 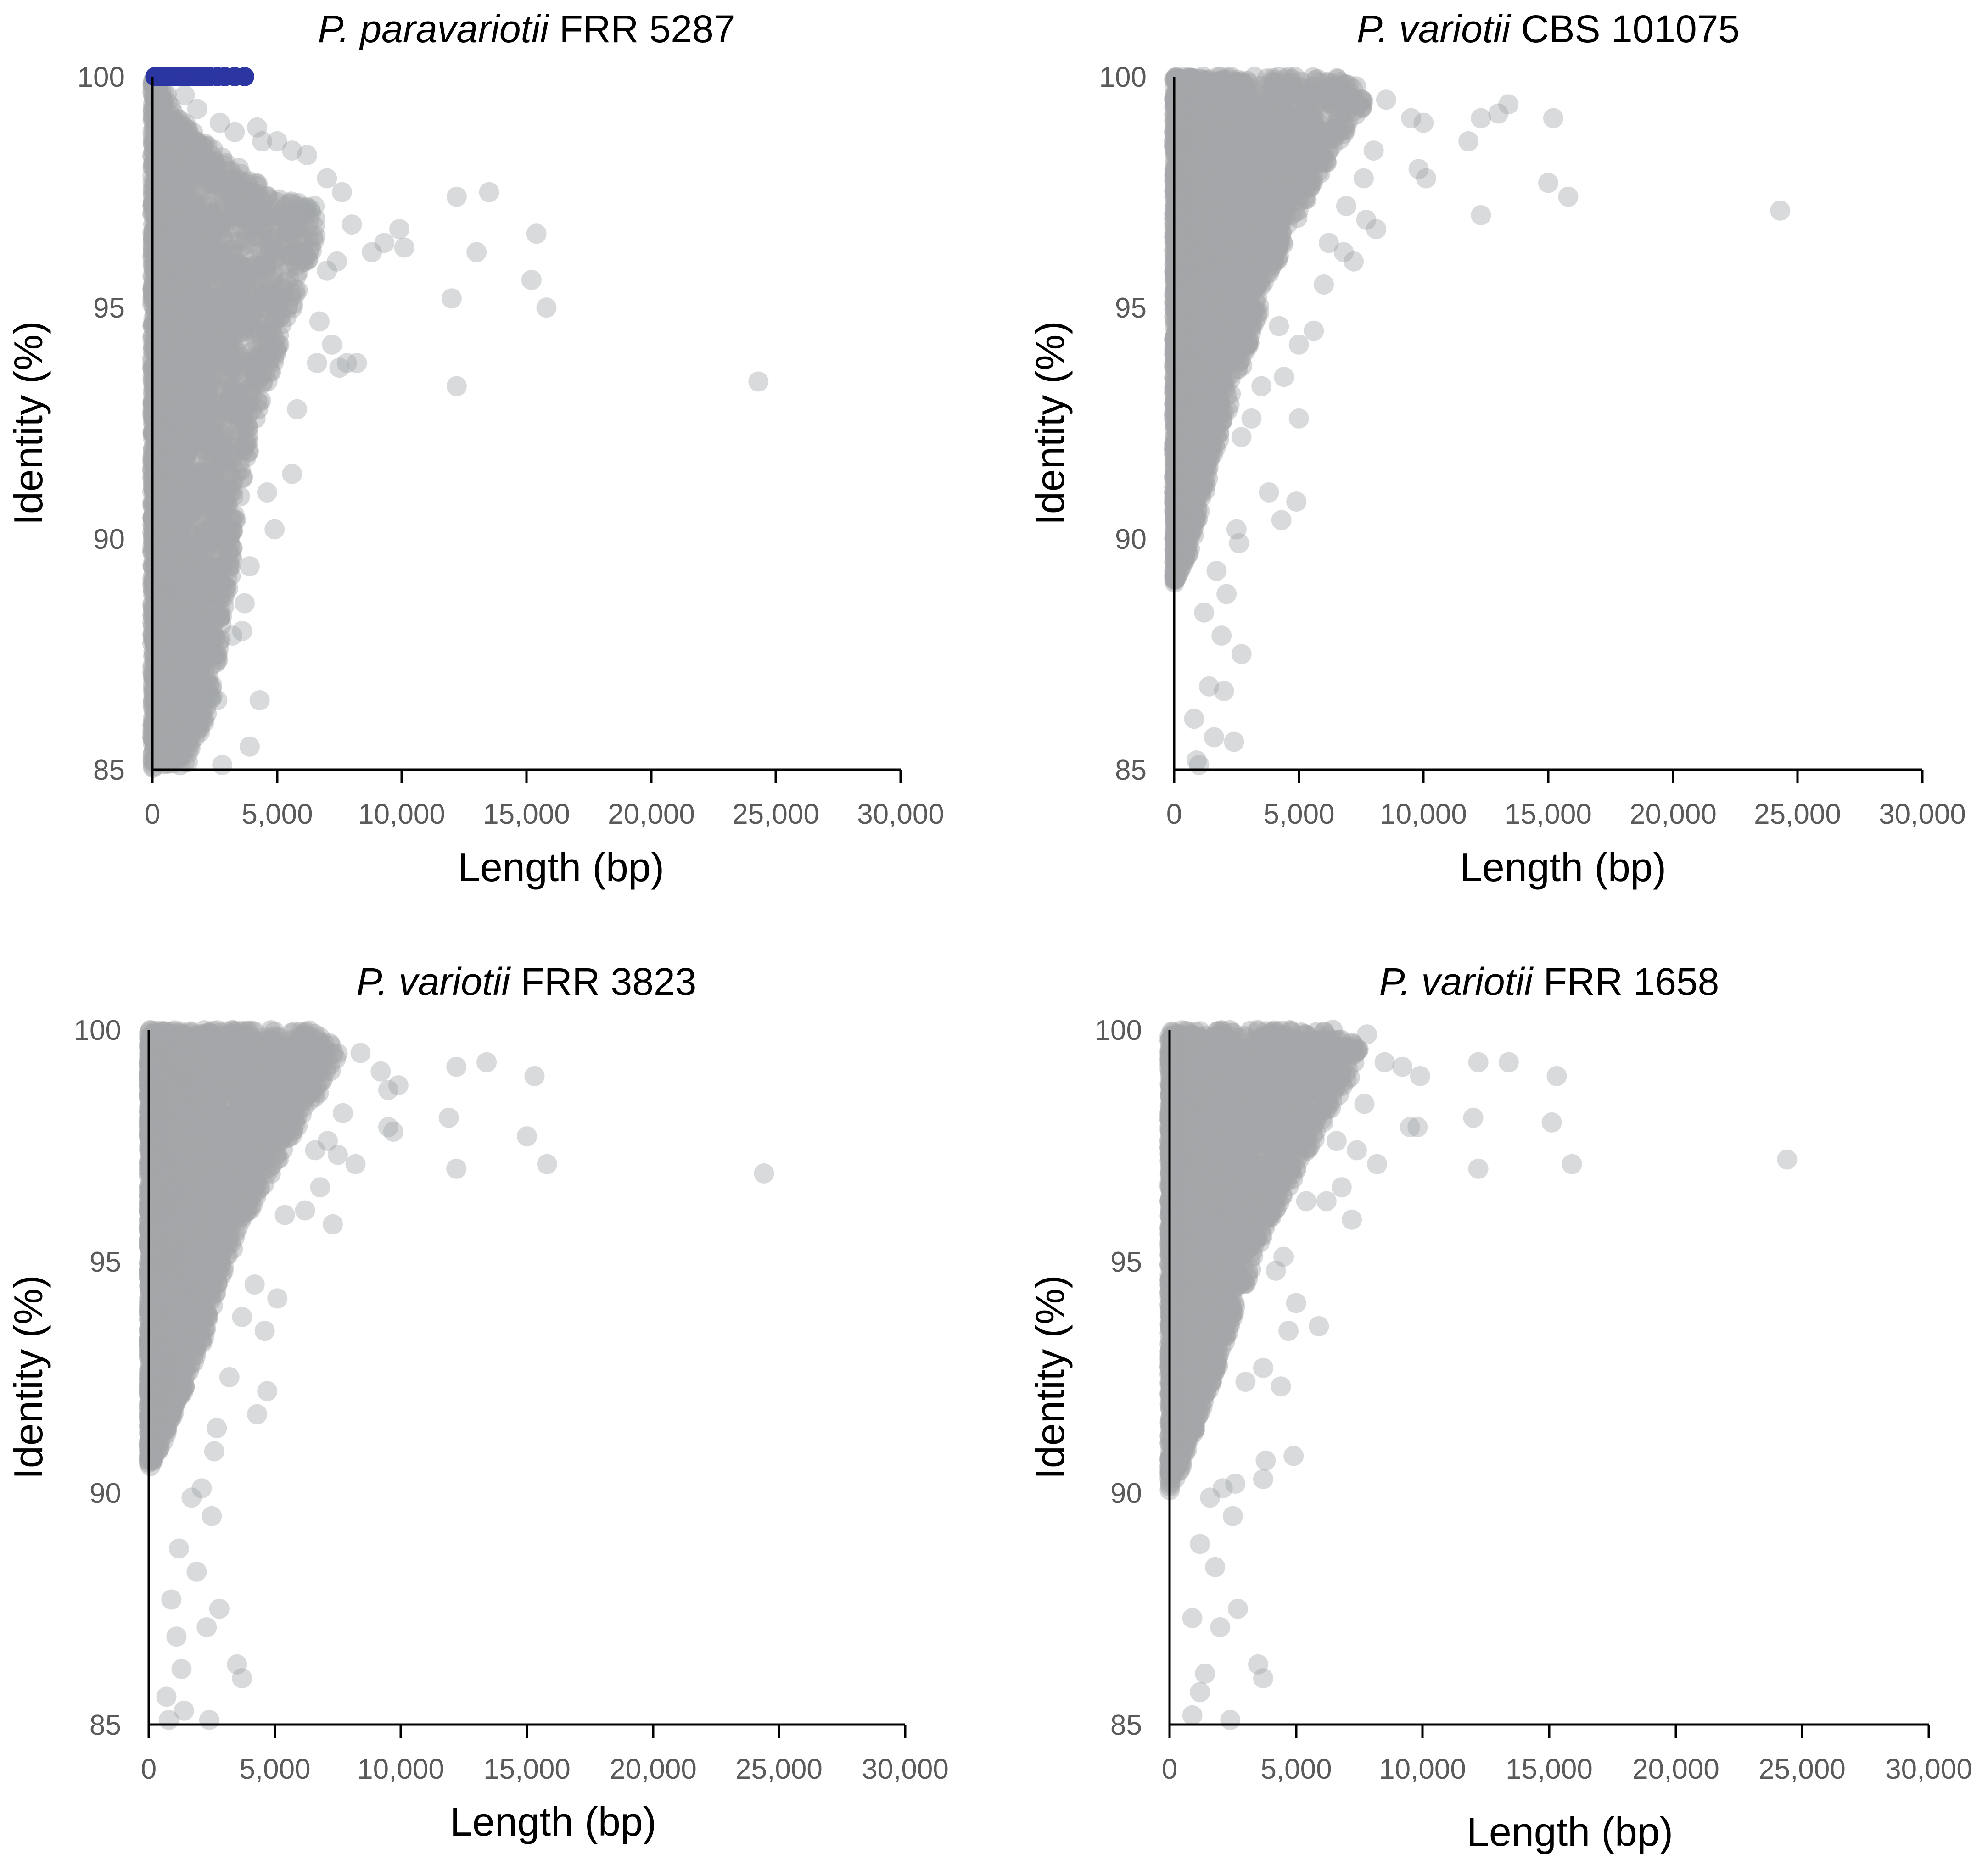 What do you see at coordinates (277, 814) in the screenshot?
I see `x-tick-label: 5,000` at bounding box center [277, 814].